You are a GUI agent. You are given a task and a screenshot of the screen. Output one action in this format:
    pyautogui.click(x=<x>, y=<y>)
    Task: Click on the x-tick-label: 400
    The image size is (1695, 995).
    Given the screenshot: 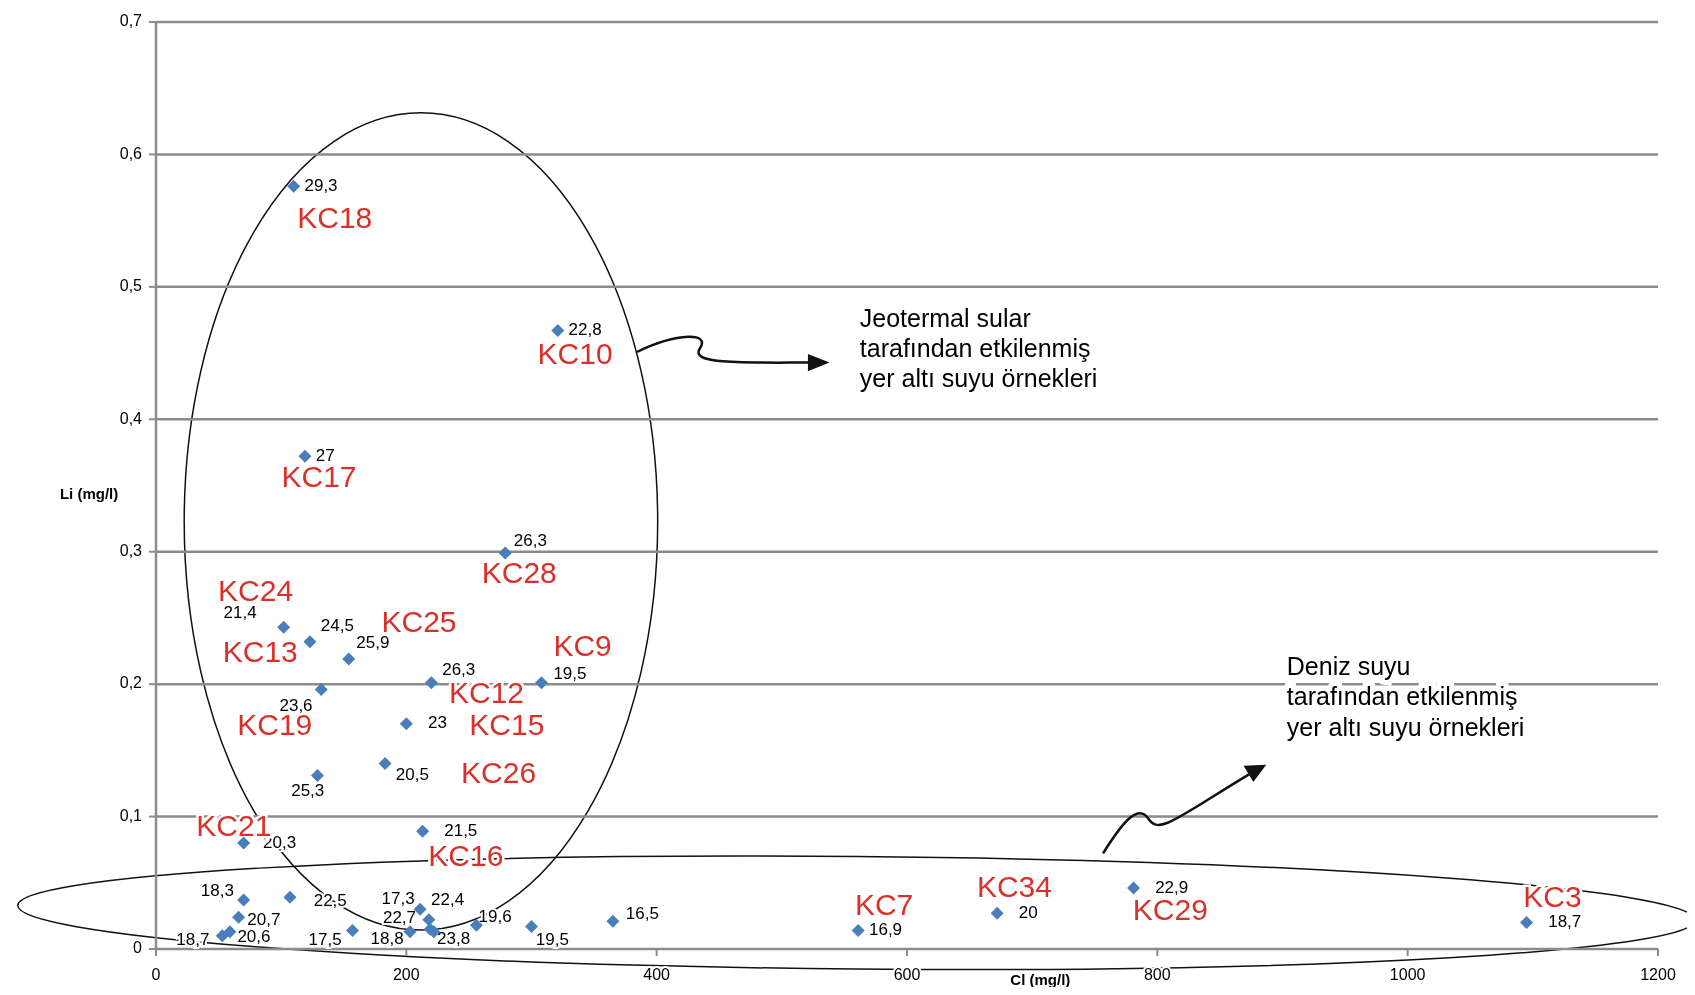 What is the action you would take?
    pyautogui.click(x=657, y=974)
    